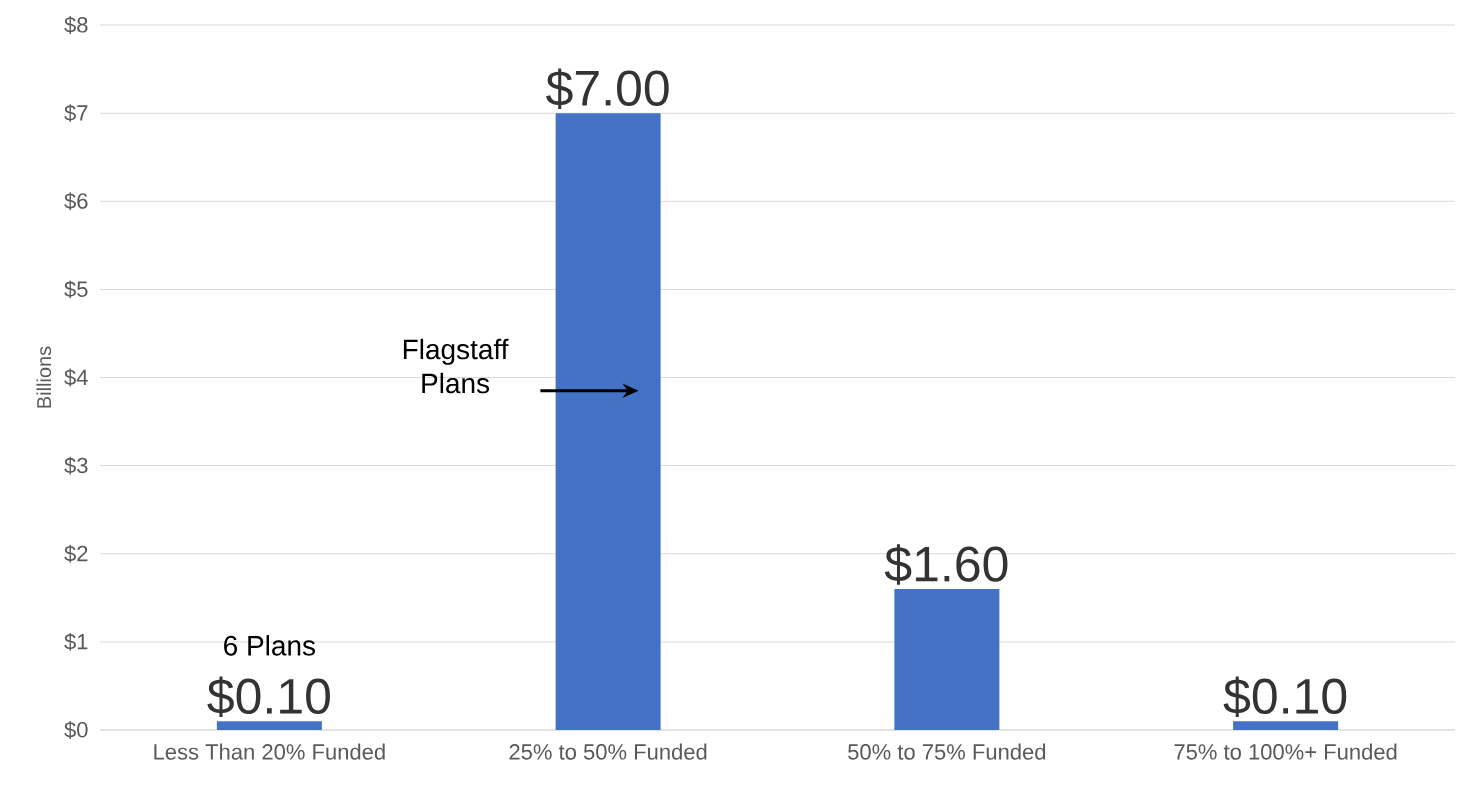  I want to click on y-tick-label: $4, so click(76, 377).